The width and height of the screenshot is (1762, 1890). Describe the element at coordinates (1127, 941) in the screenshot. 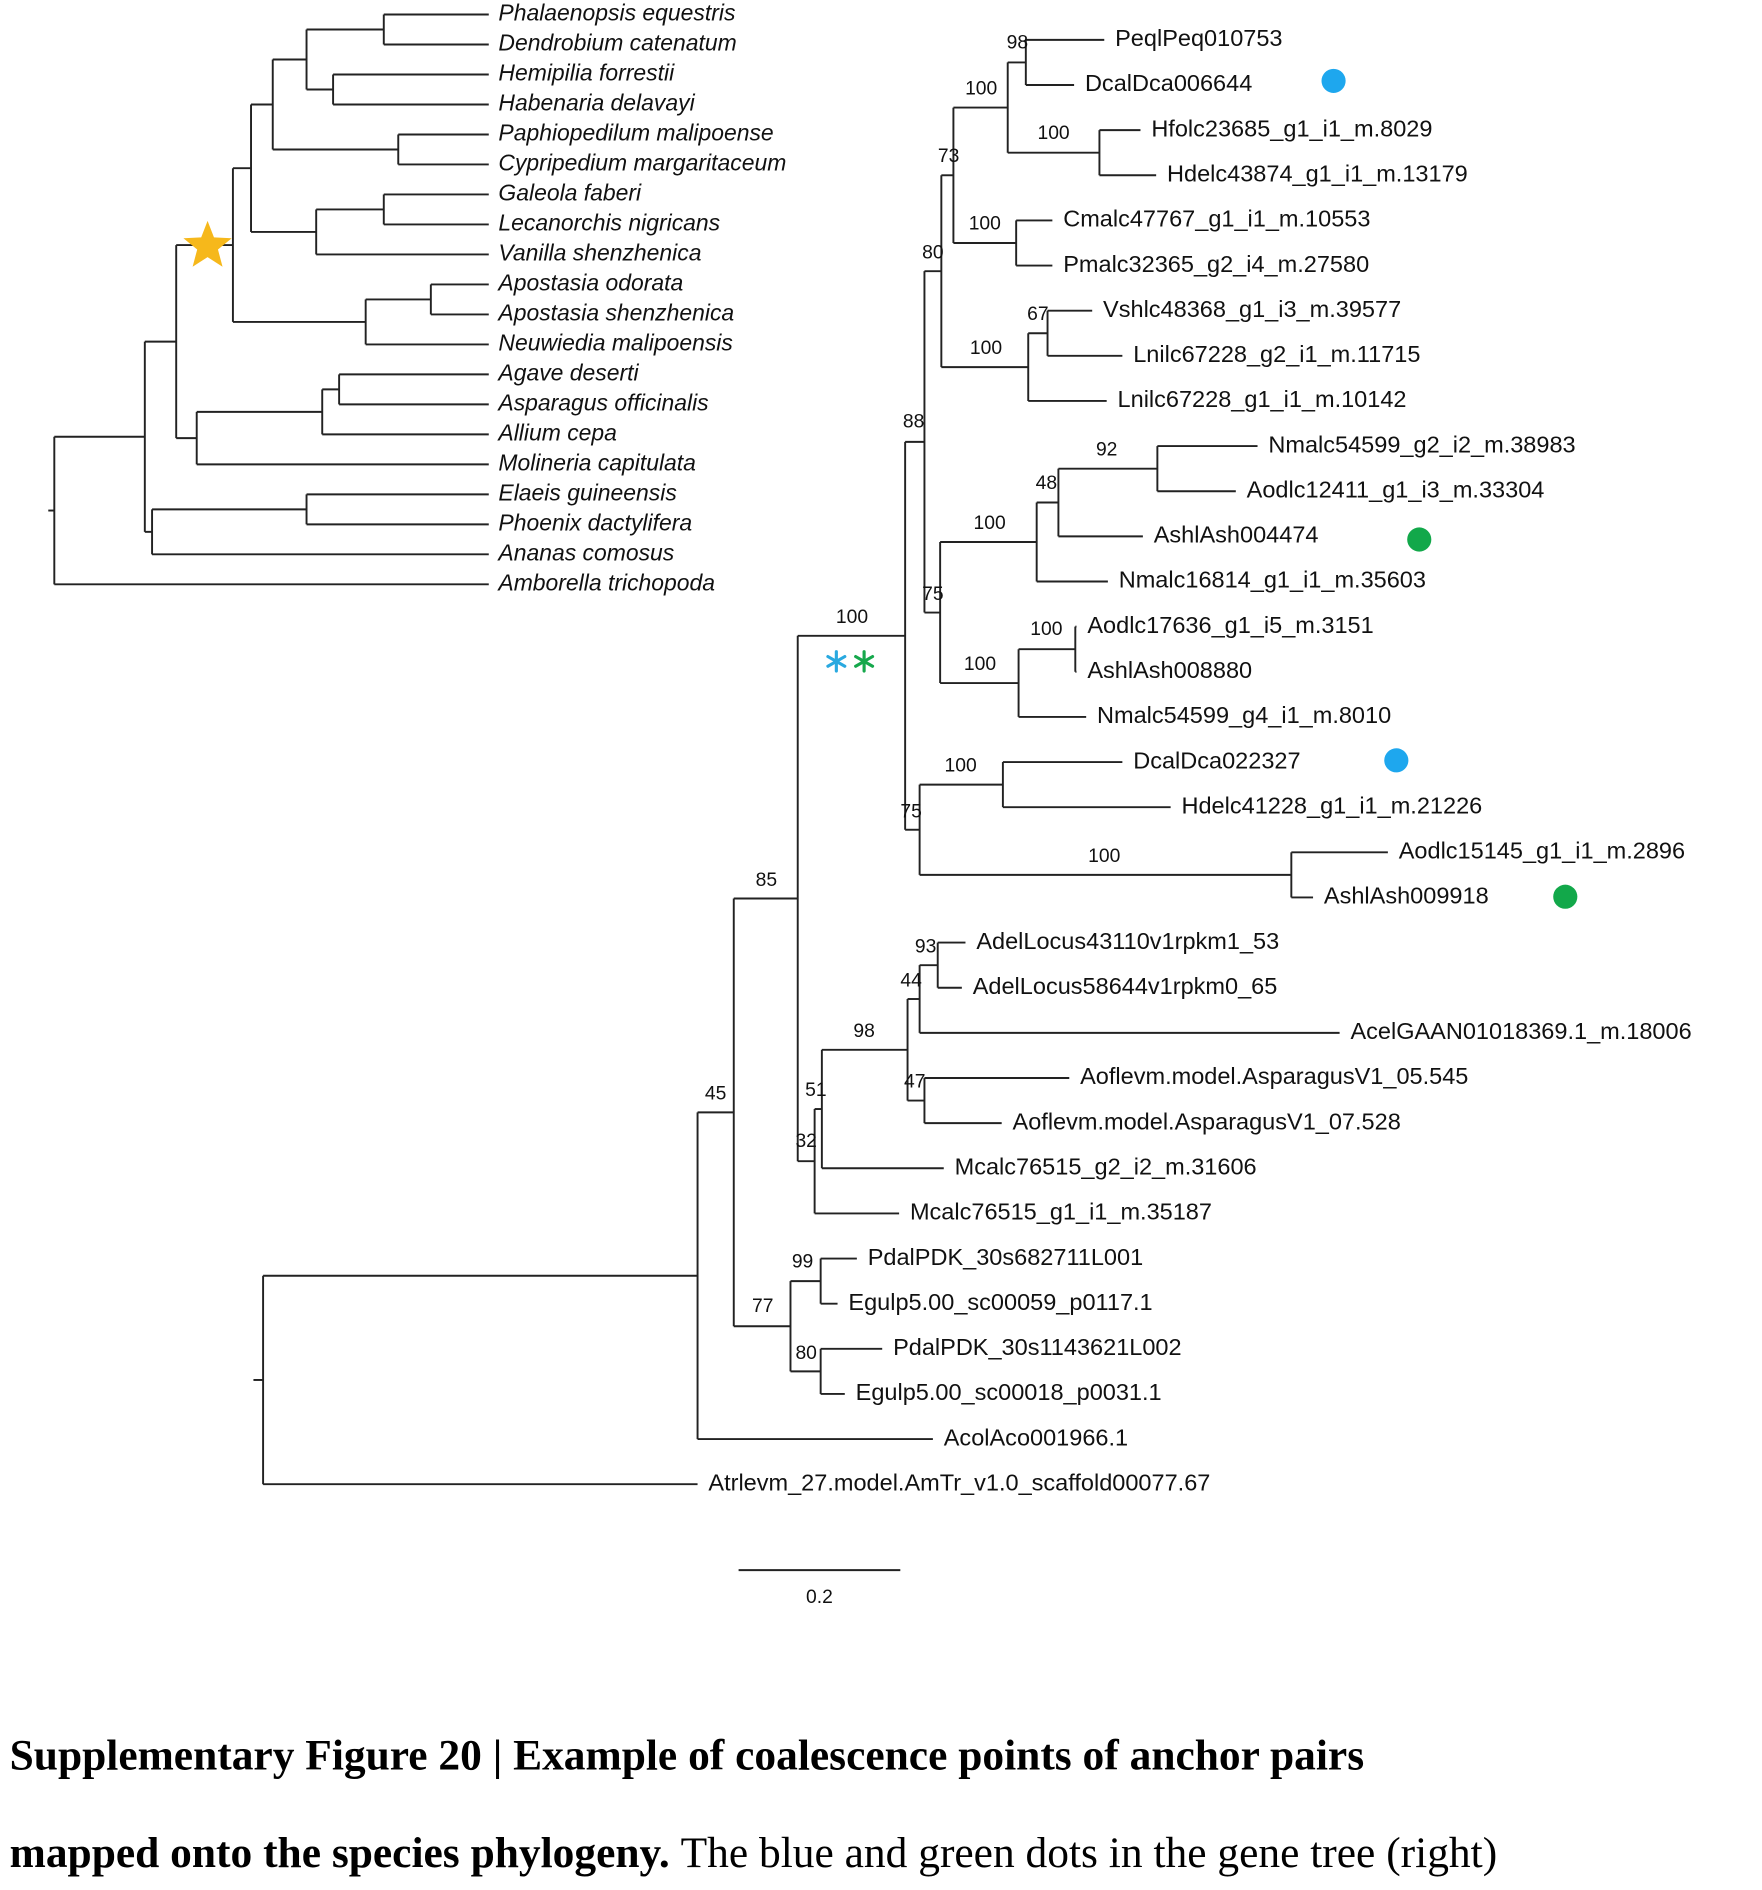

I see `gene-label: AdelLocus43110v1rpkm1_53` at that location.